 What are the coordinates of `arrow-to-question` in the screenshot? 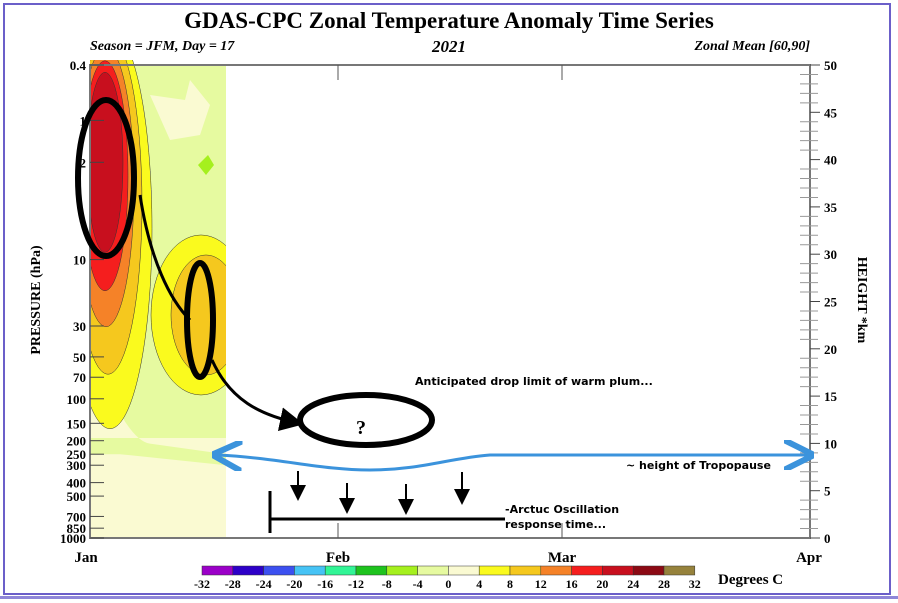 It's located at (257, 395).